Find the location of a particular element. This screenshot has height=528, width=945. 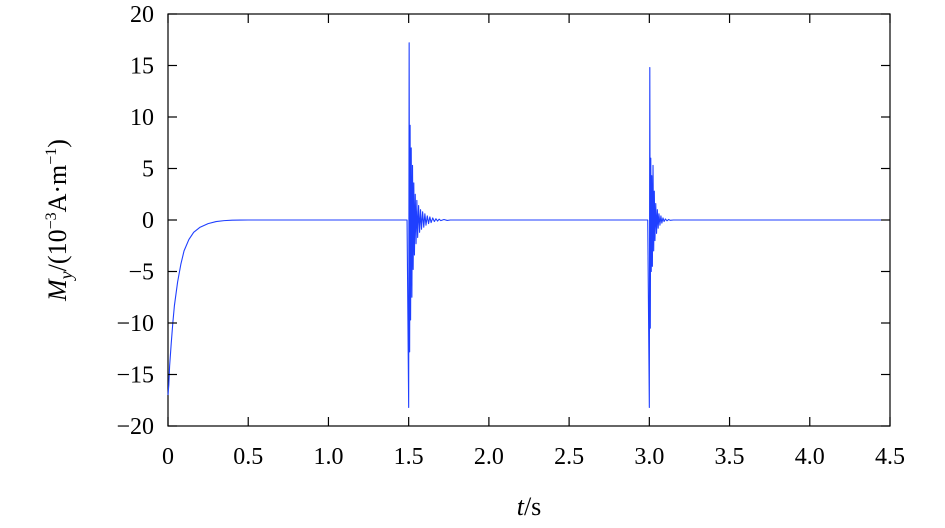

x-tick-label: 3.0 is located at coordinates (649, 457).